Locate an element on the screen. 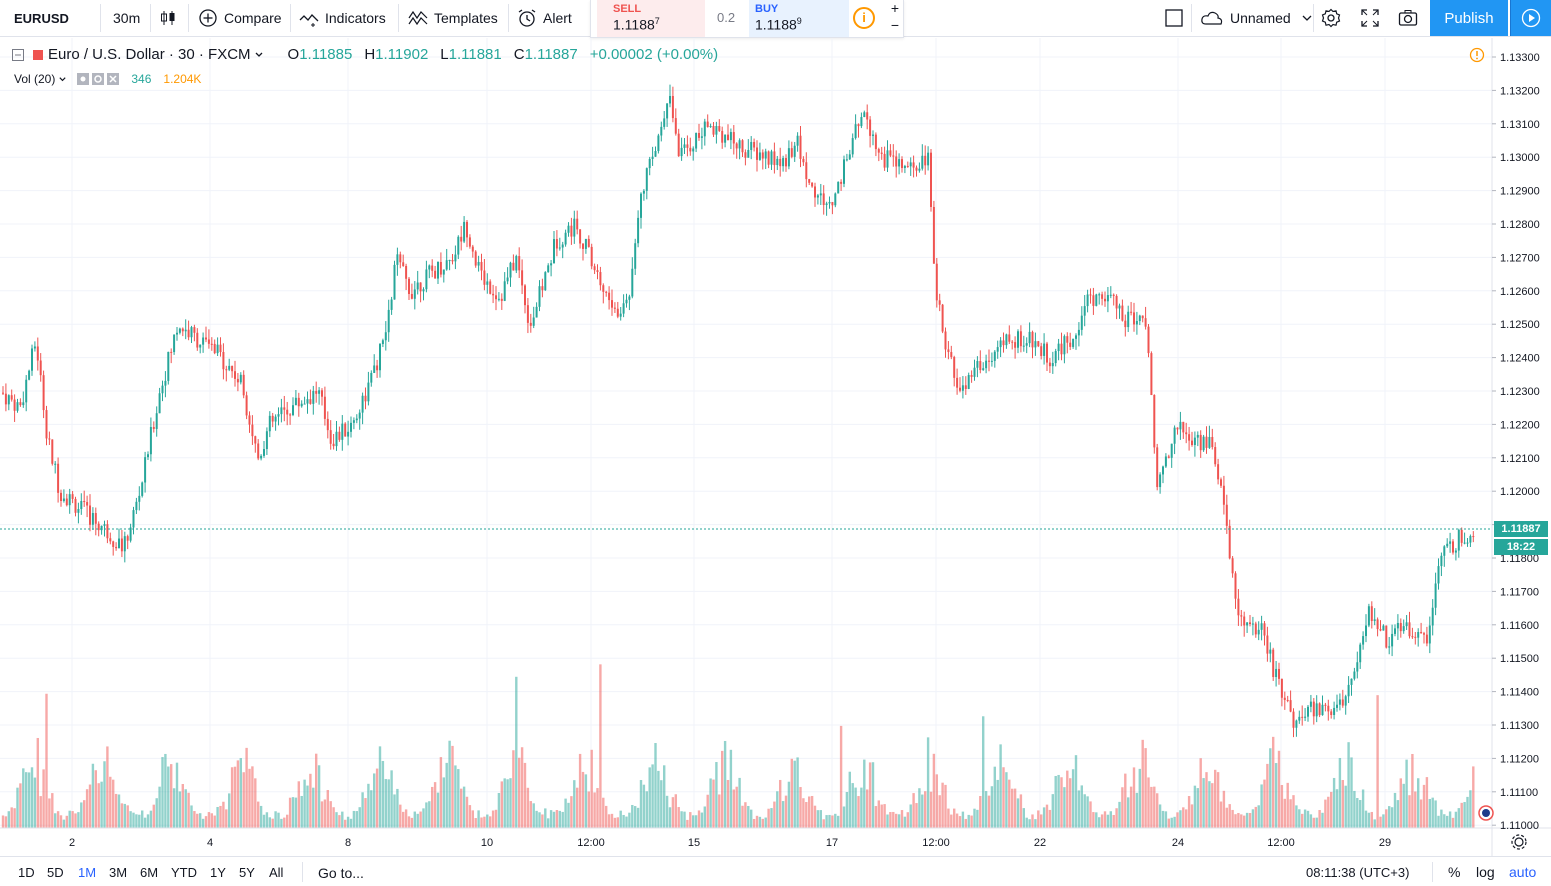 This screenshot has width=1551, height=886. toolbar-divider is located at coordinates (1313, 18).